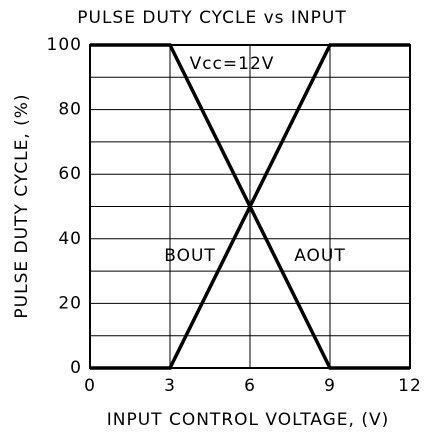  I want to click on x-tick-label: 12, so click(410, 386).